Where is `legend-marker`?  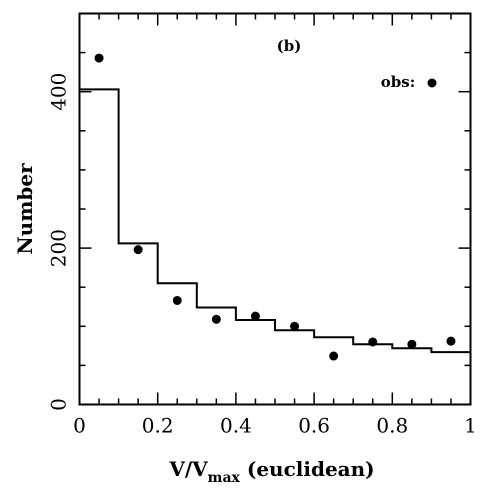 legend-marker is located at coordinates (432, 83).